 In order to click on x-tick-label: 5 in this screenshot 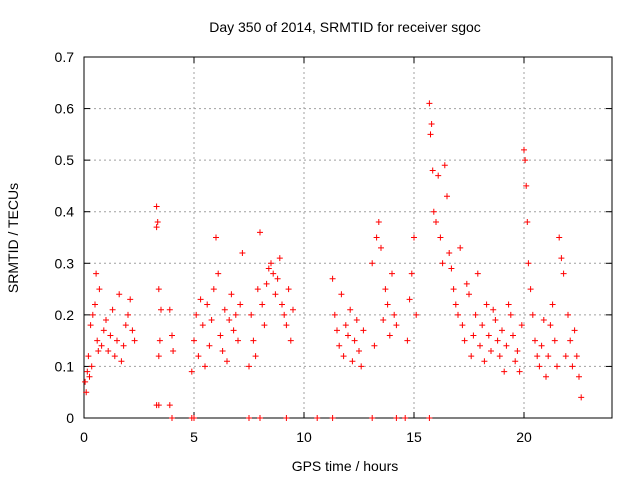, I will do `click(194, 437)`.